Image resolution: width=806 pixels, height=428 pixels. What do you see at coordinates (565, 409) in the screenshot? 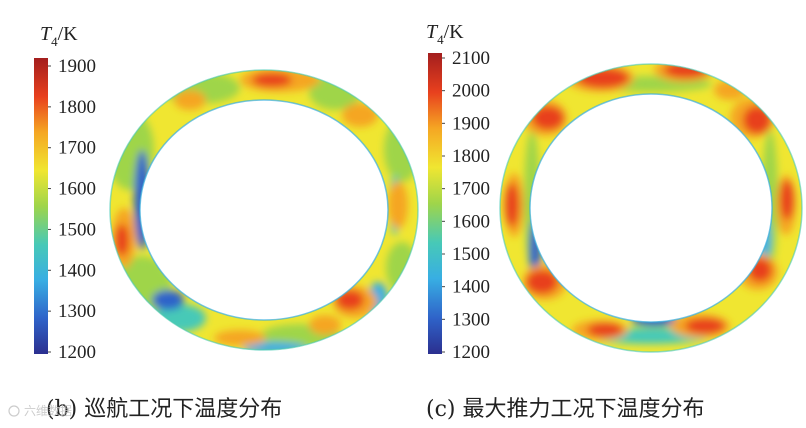
I see `caption-c: (c) 最大推力工况下温度分布` at bounding box center [565, 409].